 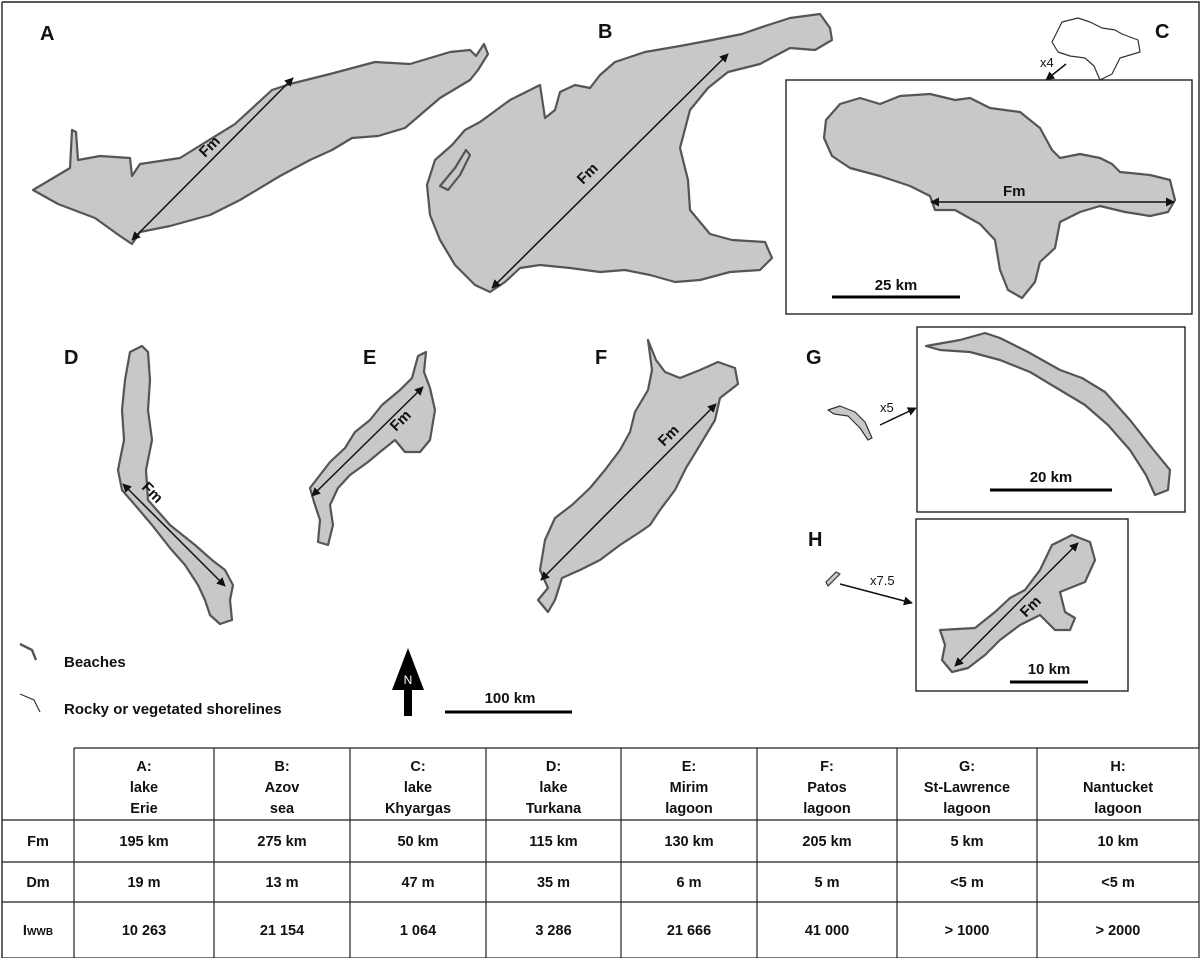 What do you see at coordinates (967, 767) in the screenshot?
I see `table-header-line: G:` at bounding box center [967, 767].